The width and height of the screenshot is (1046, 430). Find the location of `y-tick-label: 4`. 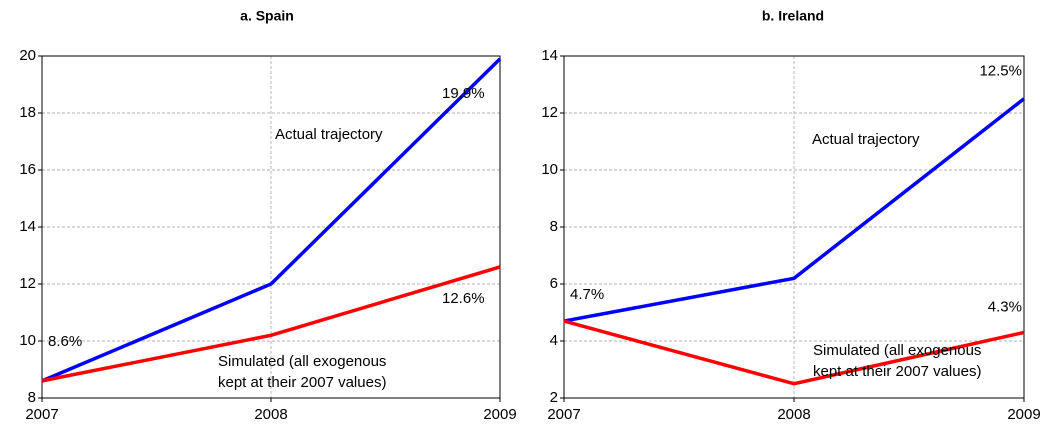

y-tick-label: 4 is located at coordinates (554, 340).